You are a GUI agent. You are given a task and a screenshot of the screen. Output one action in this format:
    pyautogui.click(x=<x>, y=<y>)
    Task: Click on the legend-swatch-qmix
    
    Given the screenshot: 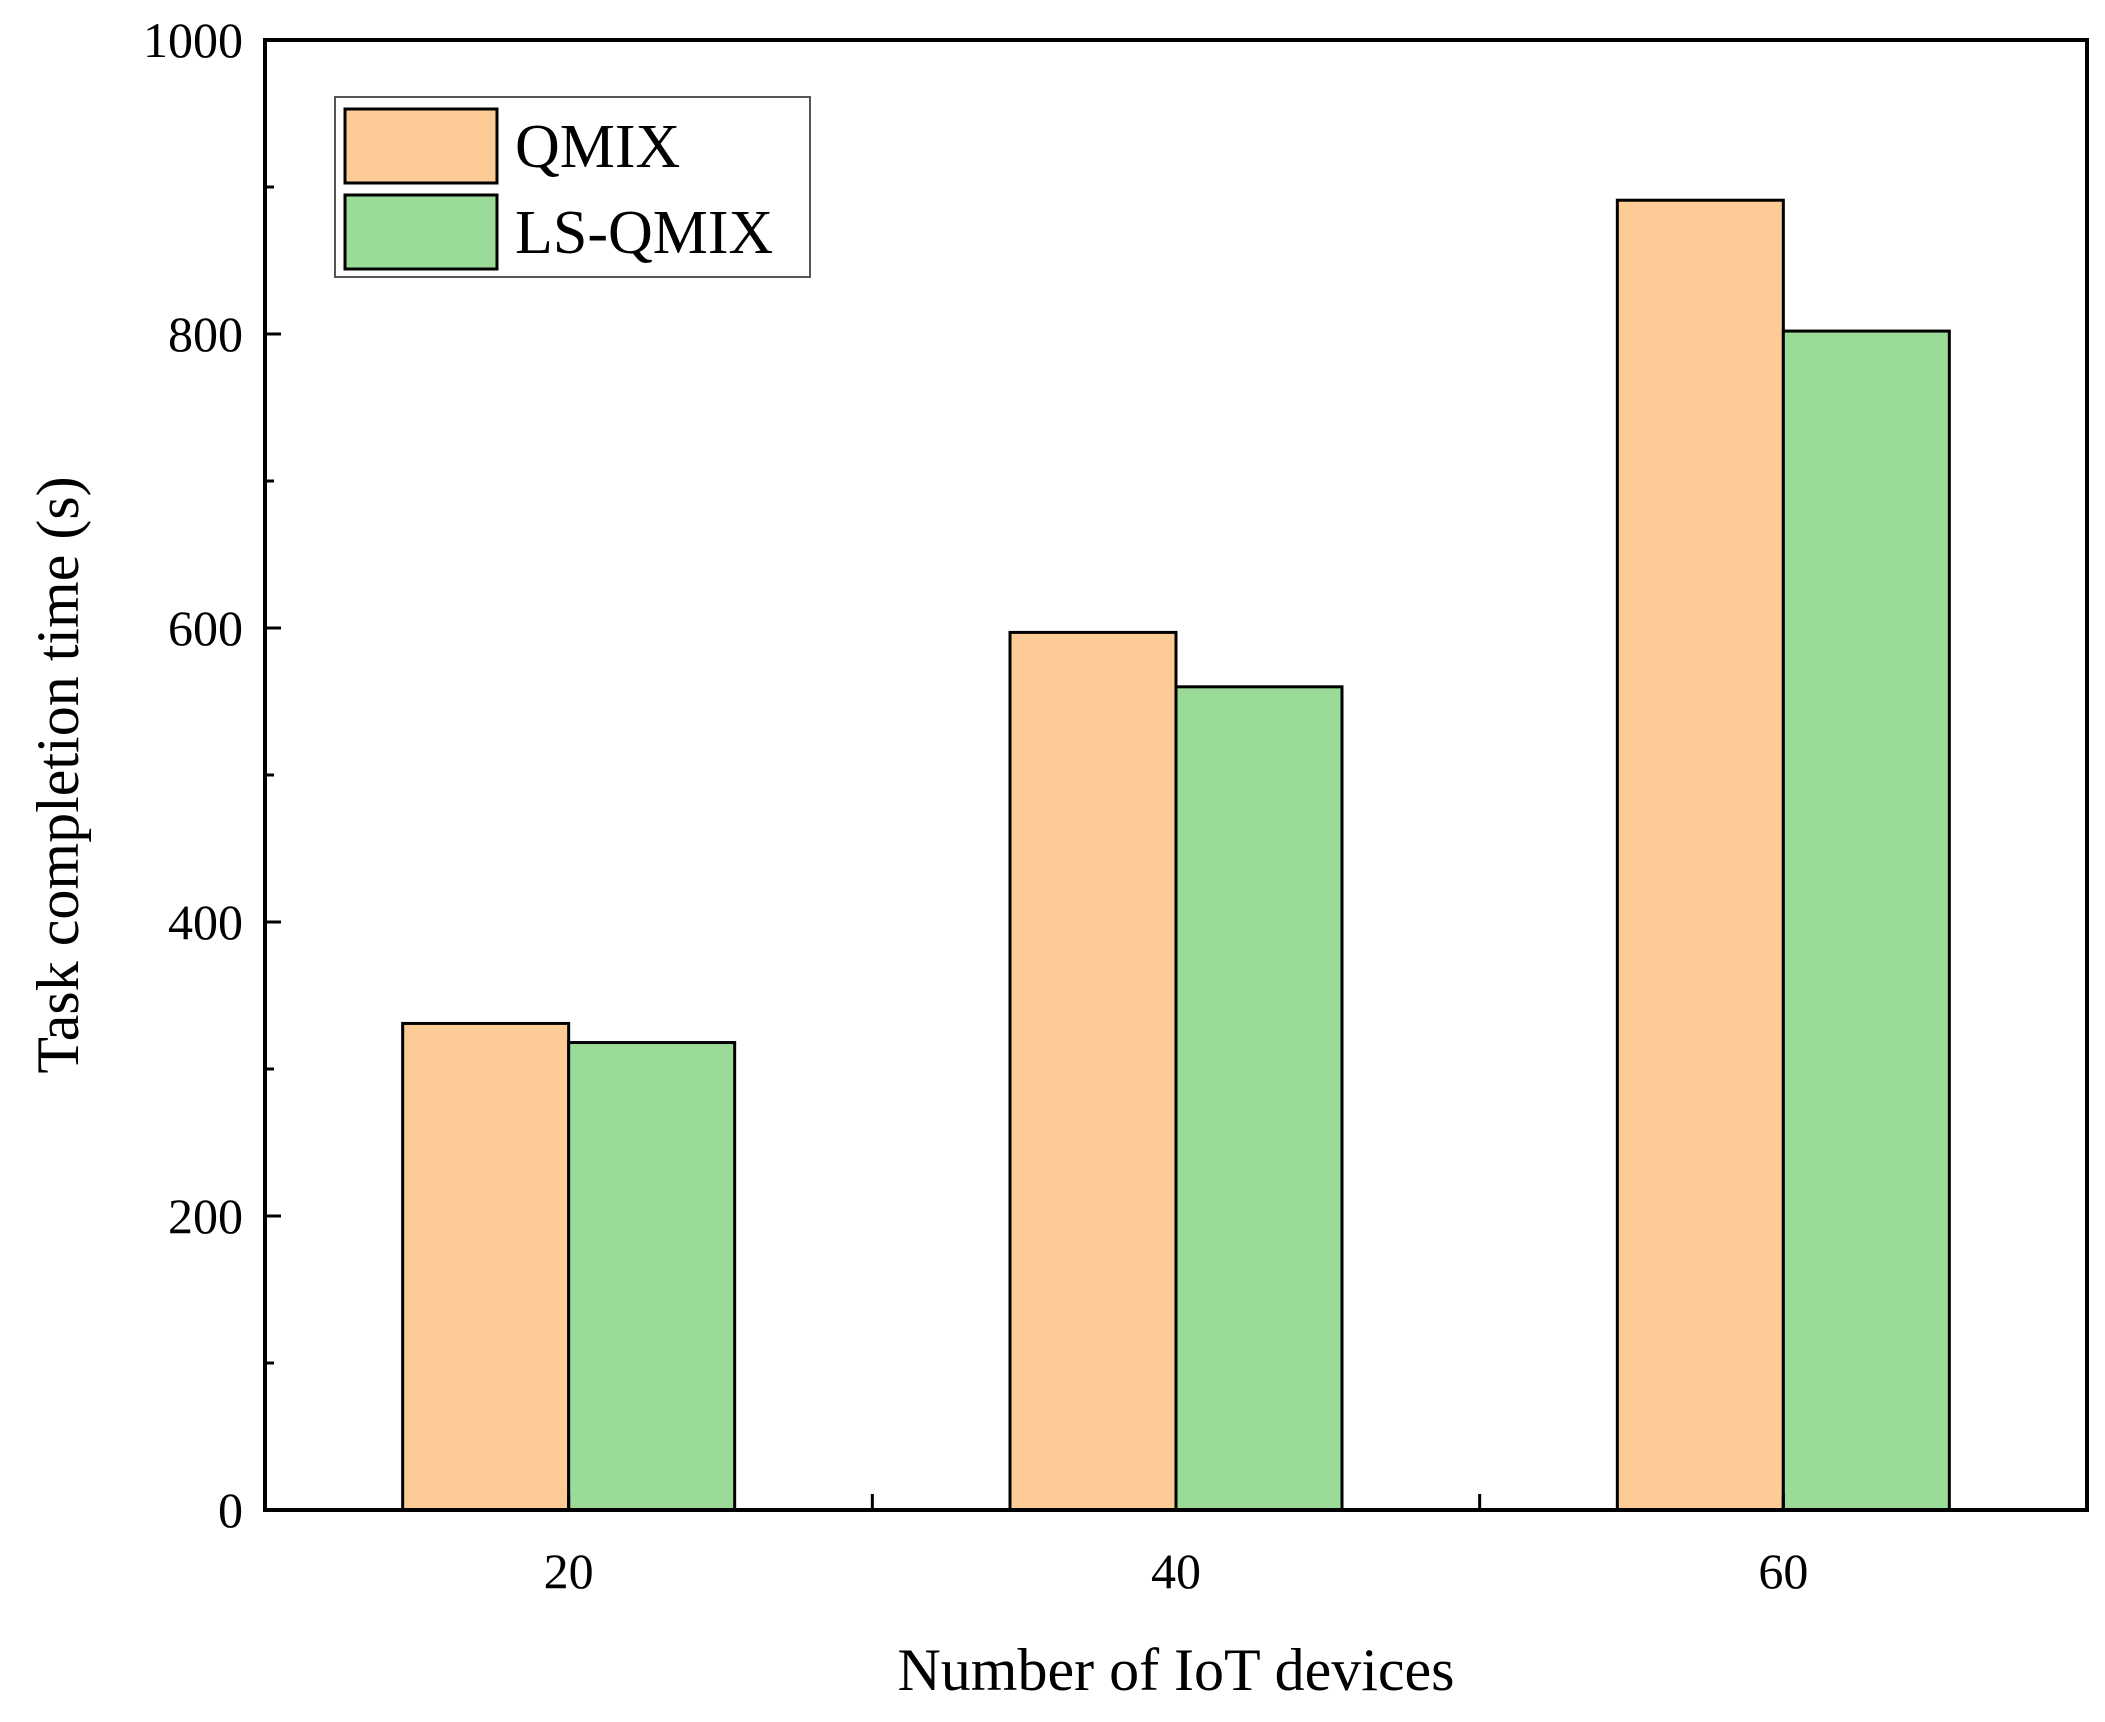 What is the action you would take?
    pyautogui.click(x=421, y=146)
    